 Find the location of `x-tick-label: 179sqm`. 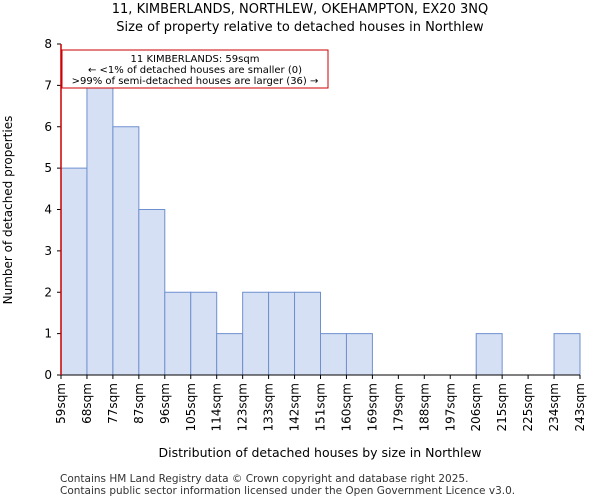

x-tick-label: 179sqm is located at coordinates (398, 407).